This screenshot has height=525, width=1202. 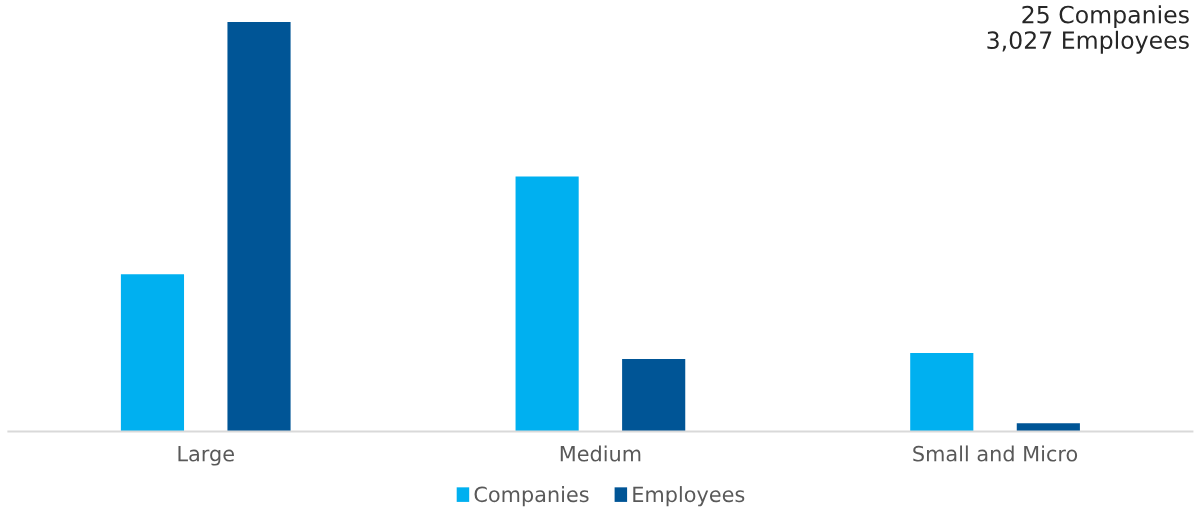 I want to click on x-tick-label: Small and Micro, so click(x=995, y=453).